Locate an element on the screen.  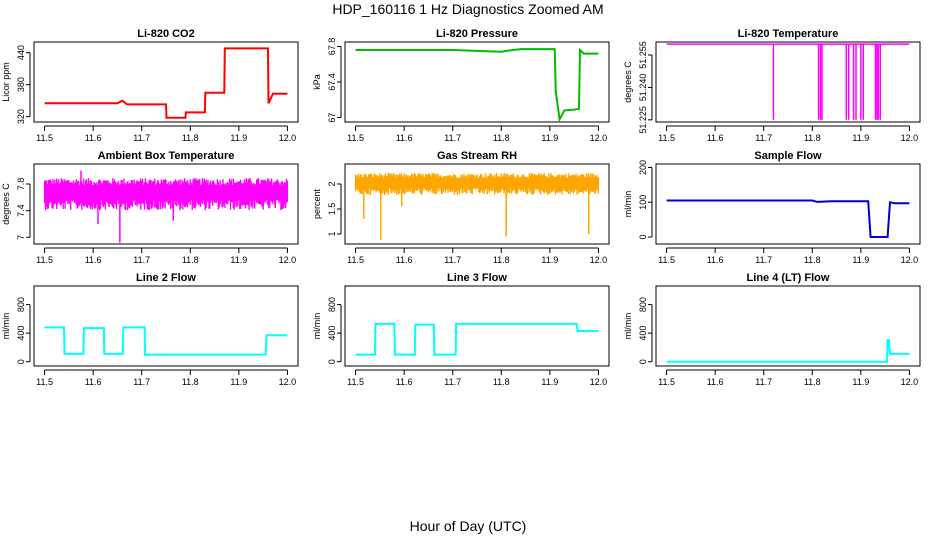
y-tick-label: 200 is located at coordinates (643, 167).